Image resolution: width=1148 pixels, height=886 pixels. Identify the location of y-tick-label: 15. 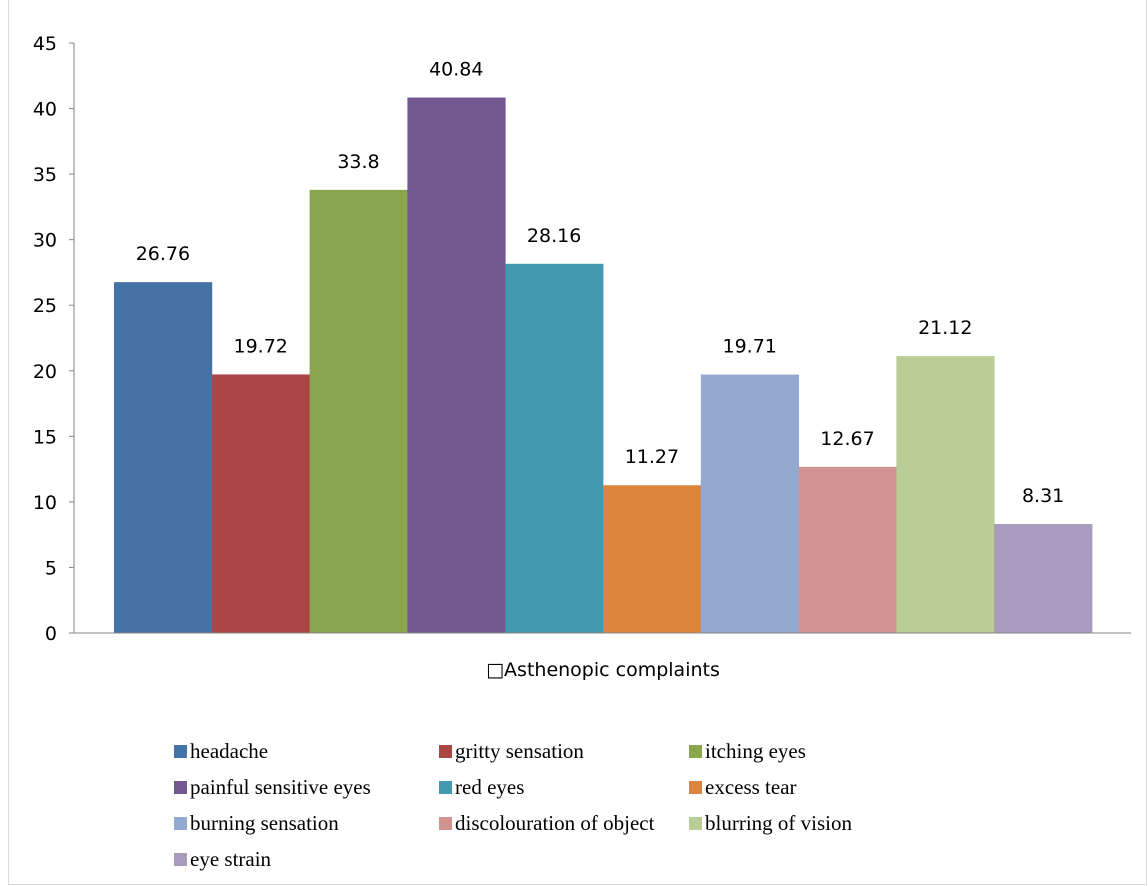
(45, 437).